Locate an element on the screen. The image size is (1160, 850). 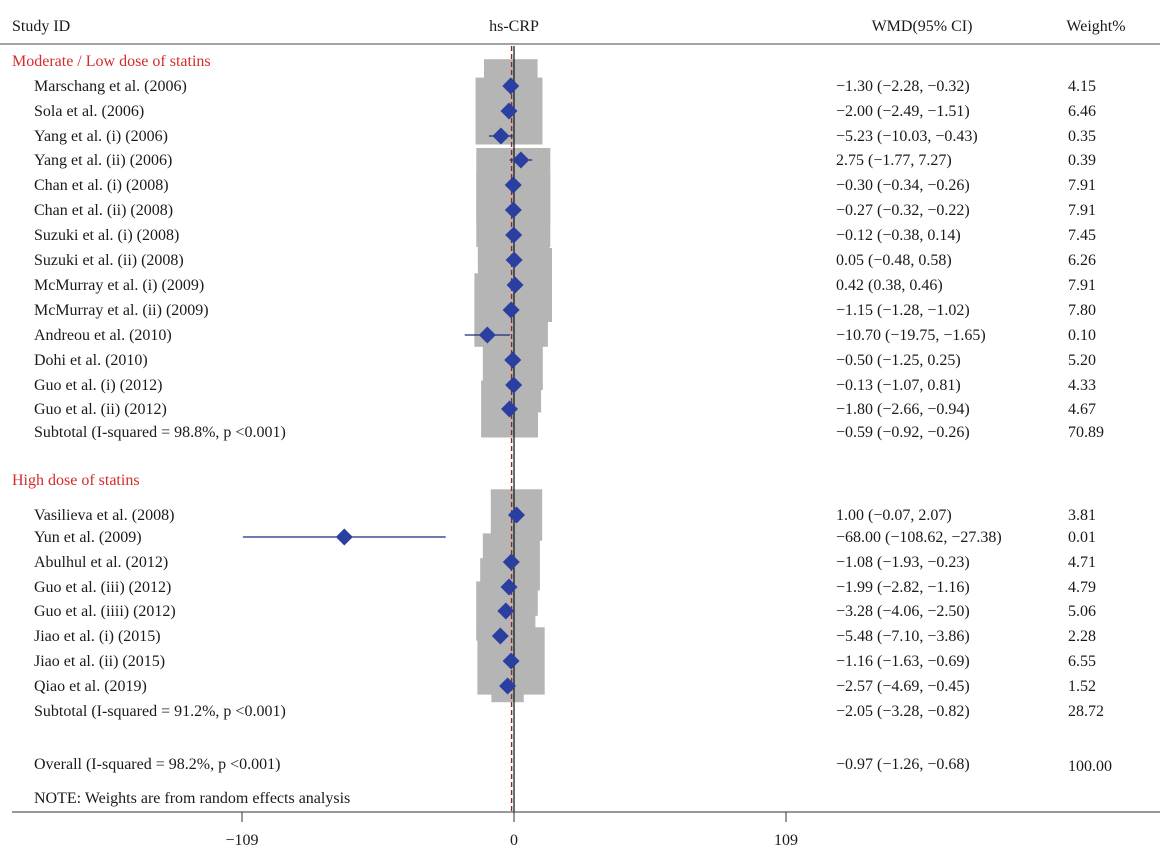
study-ci: −0.13 (−1.07, 0.81) is located at coordinates (898, 385).